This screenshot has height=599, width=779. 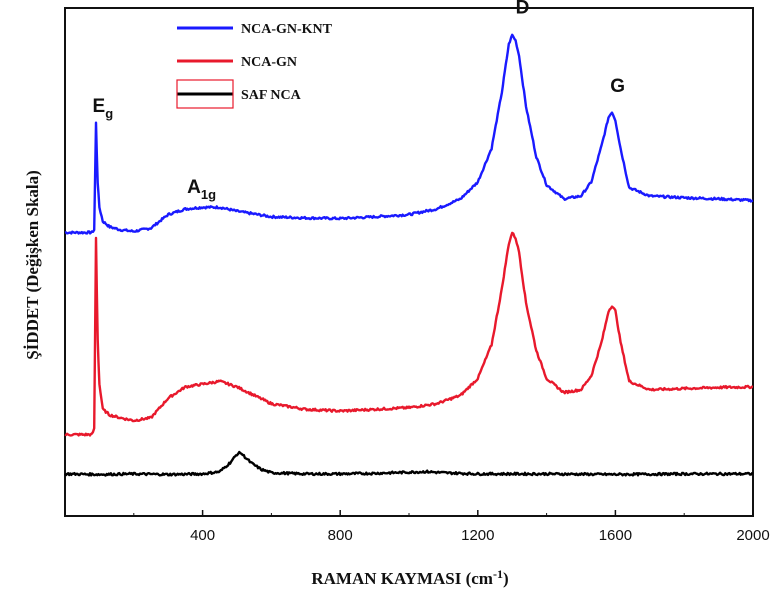 What do you see at coordinates (523, 9) in the screenshot?
I see `peak-label-3: D` at bounding box center [523, 9].